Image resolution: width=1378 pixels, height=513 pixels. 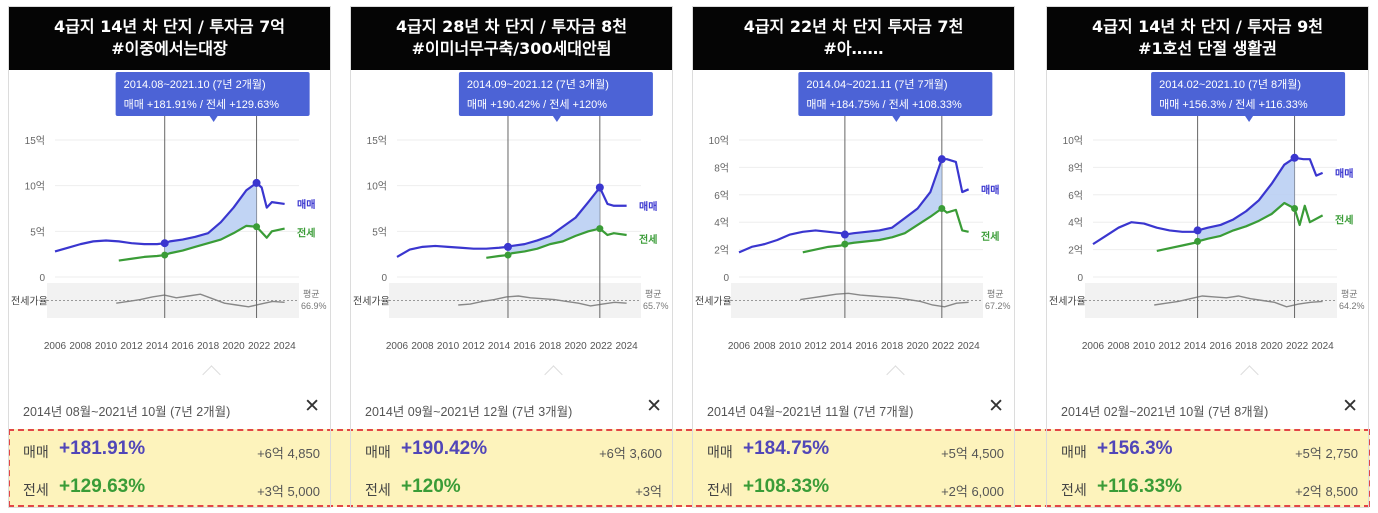 I want to click on panel-header: 4급지 28년 차 단지 / 투자금 8천 #이미너무구축/300세대안됨, so click(x=511, y=38).